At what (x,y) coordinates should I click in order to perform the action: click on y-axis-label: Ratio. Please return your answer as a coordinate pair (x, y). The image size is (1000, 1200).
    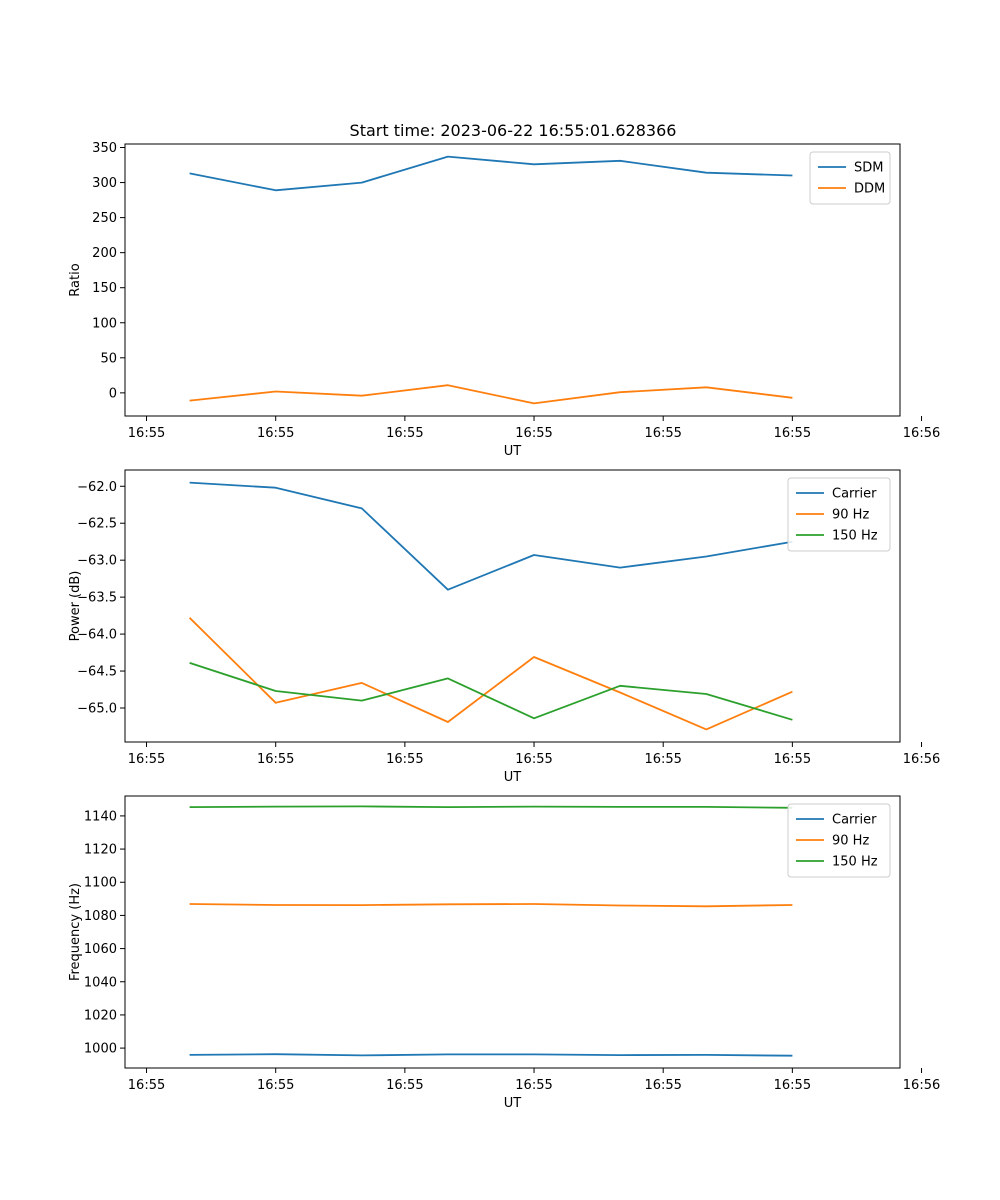
    Looking at the image, I should click on (75, 279).